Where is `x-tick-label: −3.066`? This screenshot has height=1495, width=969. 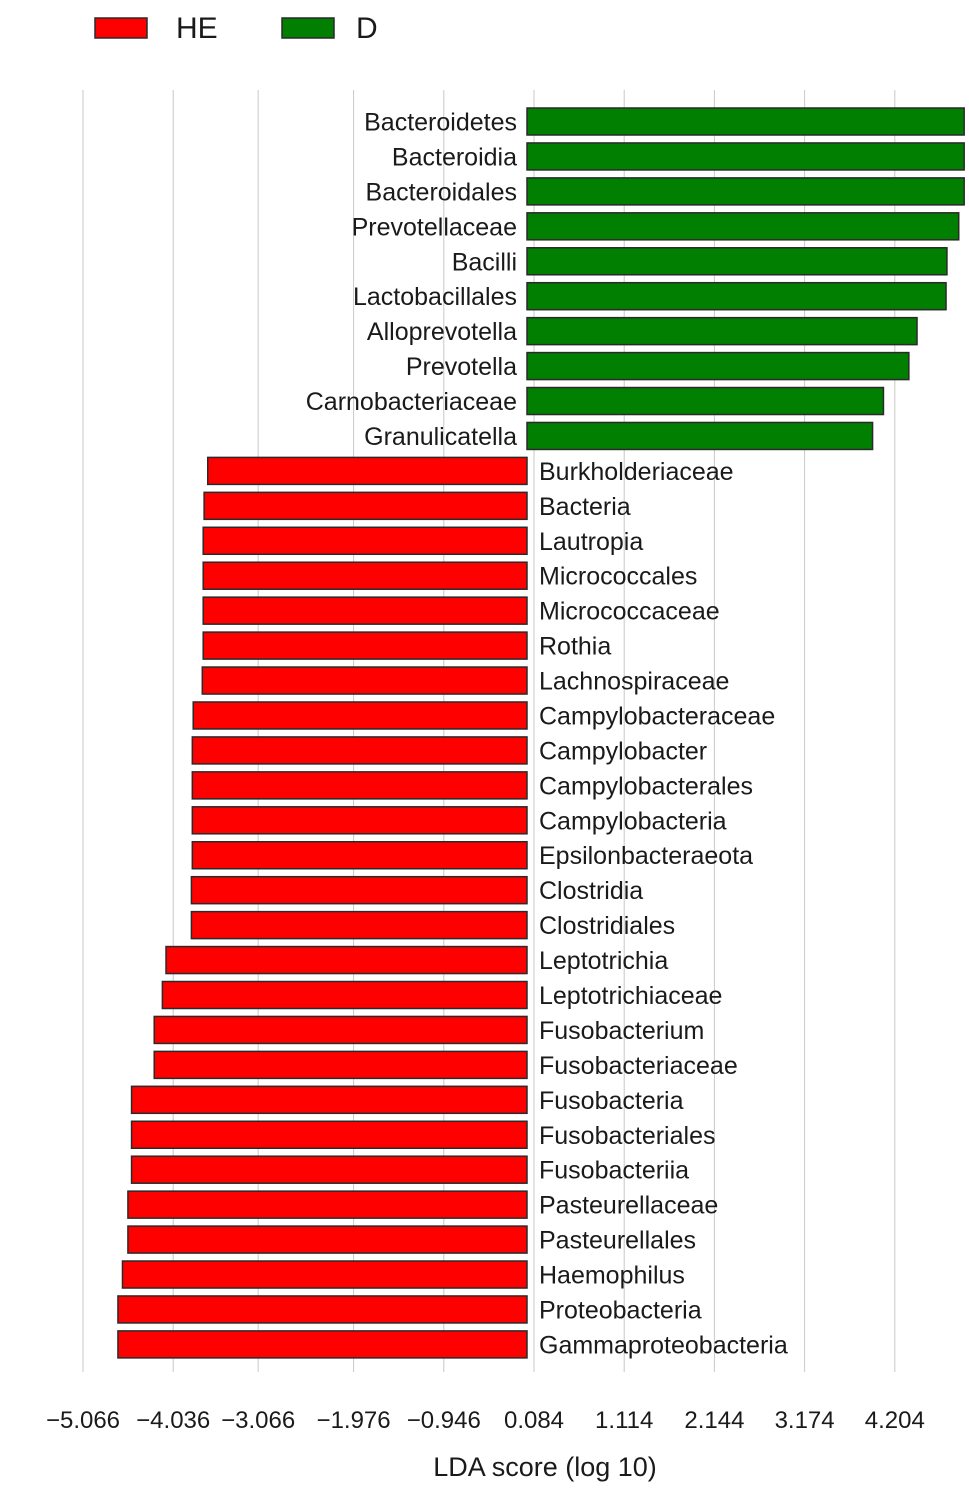
x-tick-label: −3.066 is located at coordinates (258, 1420).